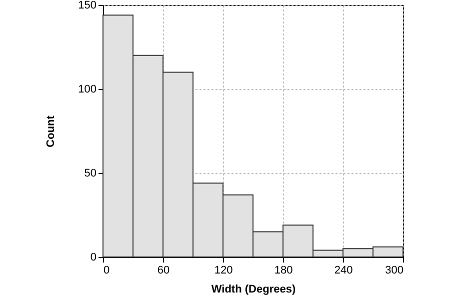 The width and height of the screenshot is (474, 297). I want to click on y-tick-label: 0, so click(93, 258).